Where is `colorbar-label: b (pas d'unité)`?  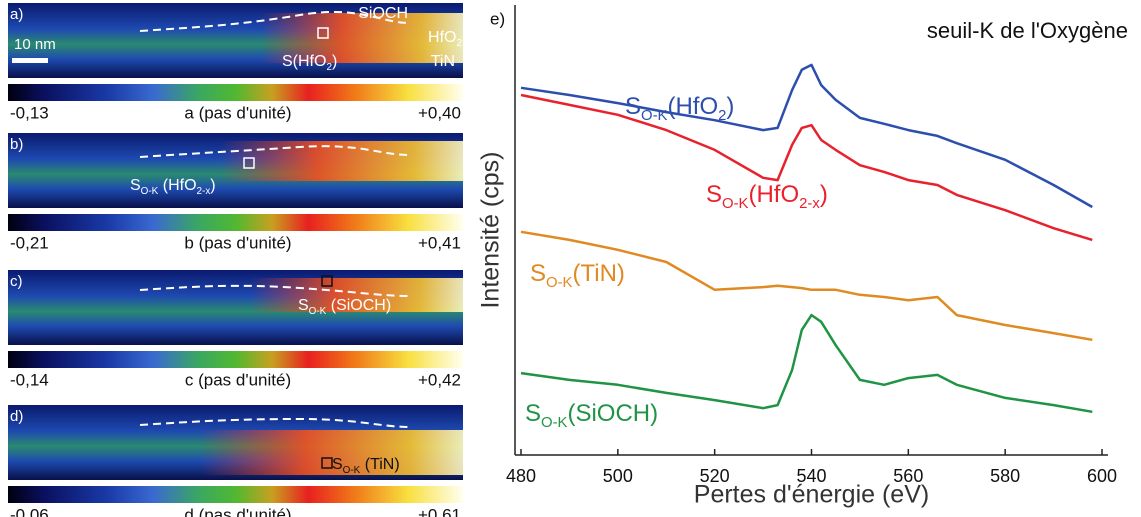
colorbar-label: b (pas d'unité) is located at coordinates (237, 242).